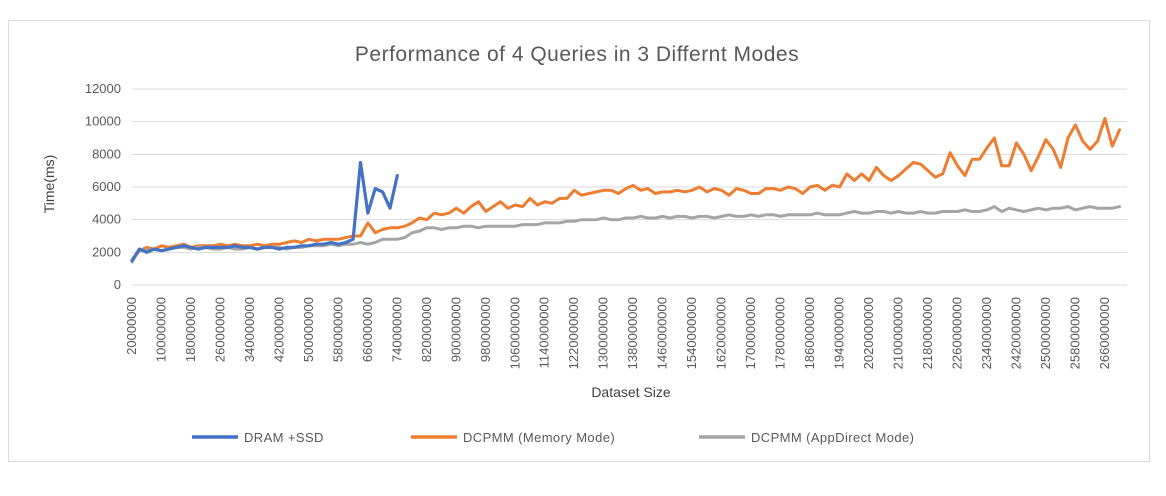 Image resolution: width=1166 pixels, height=496 pixels. I want to click on x-tick-label: 820000000, so click(426, 329).